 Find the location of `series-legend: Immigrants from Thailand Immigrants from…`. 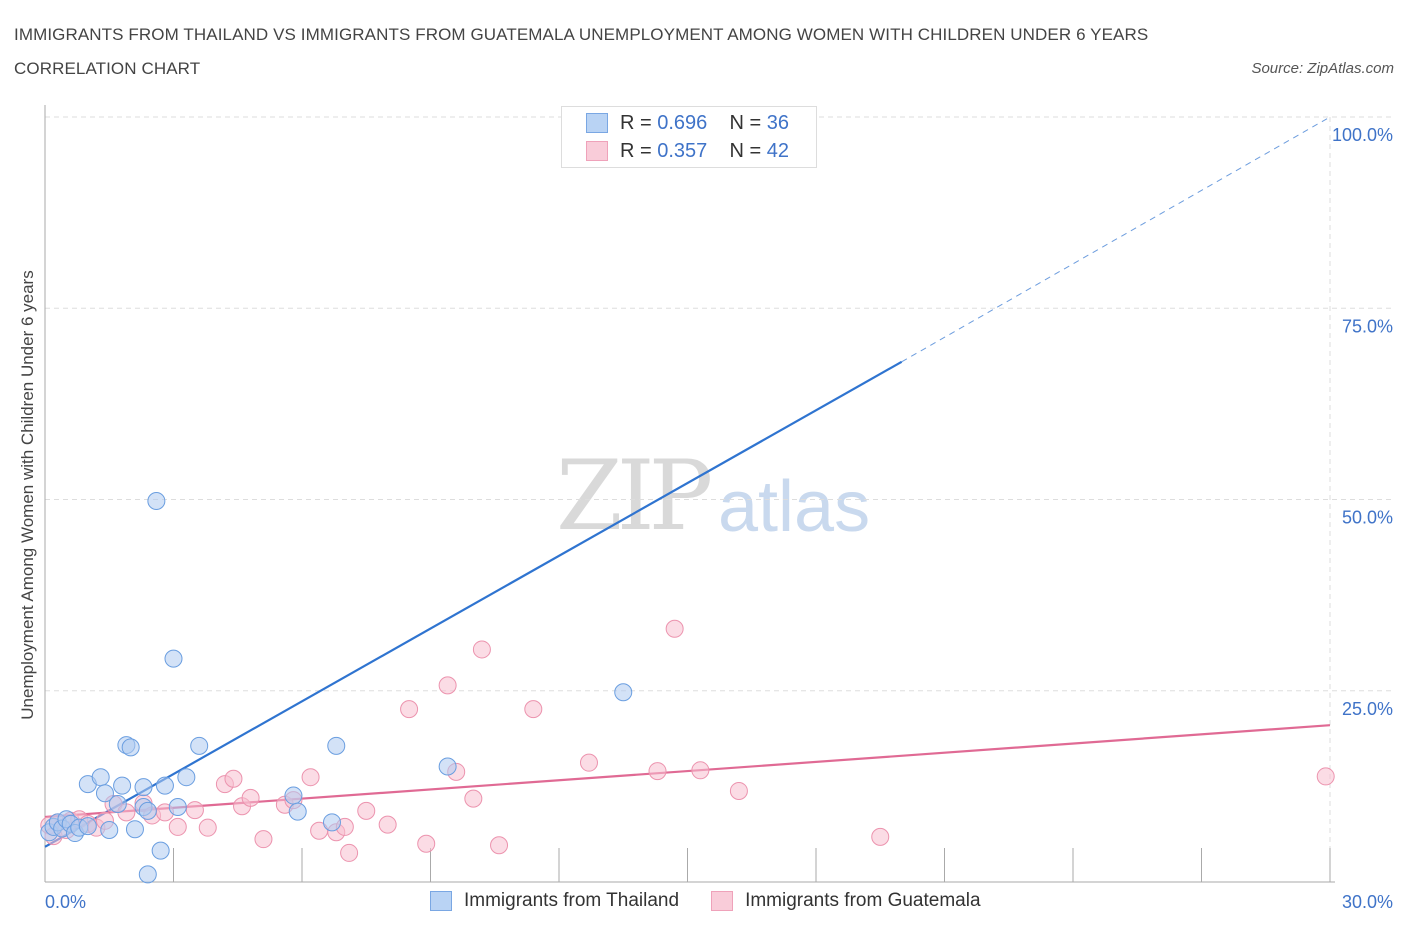

series-legend: Immigrants from Thailand Immigrants from… is located at coordinates (721, 901).